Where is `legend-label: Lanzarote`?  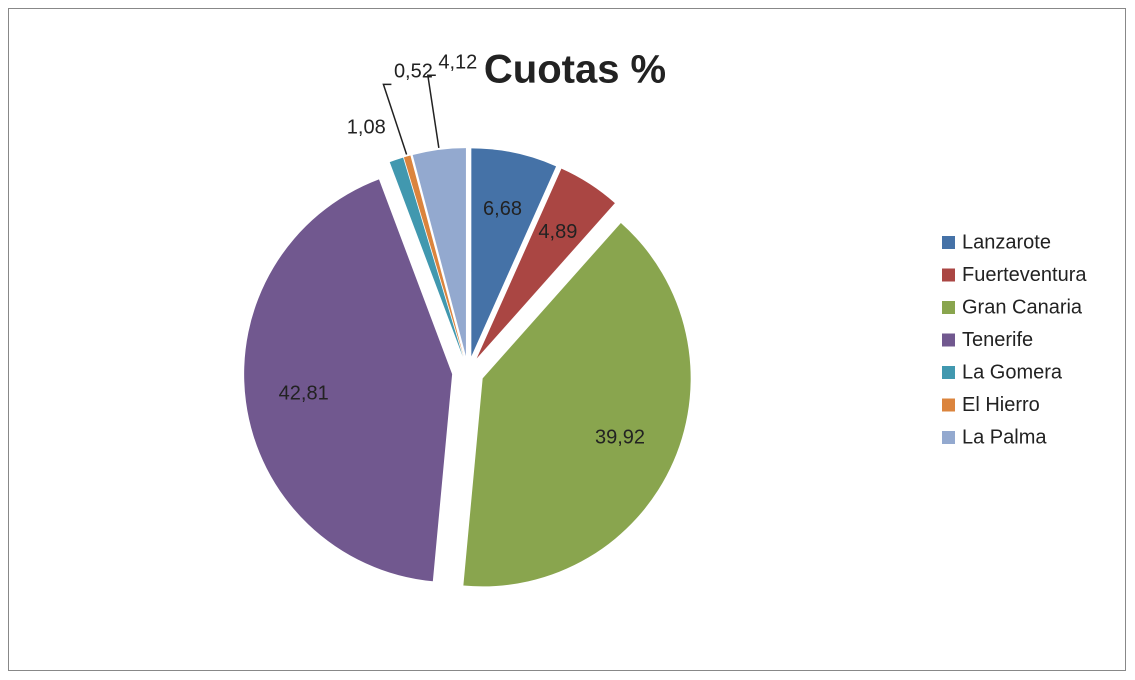 legend-label: Lanzarote is located at coordinates (1006, 242).